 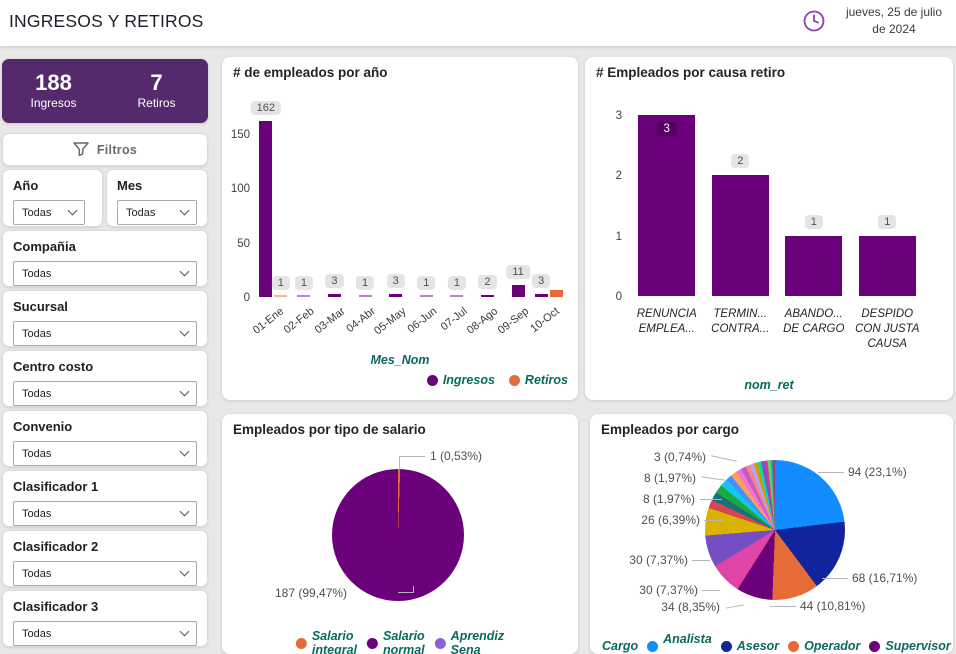 What do you see at coordinates (618, 236) in the screenshot?
I see `y-axis-tick: 1` at bounding box center [618, 236].